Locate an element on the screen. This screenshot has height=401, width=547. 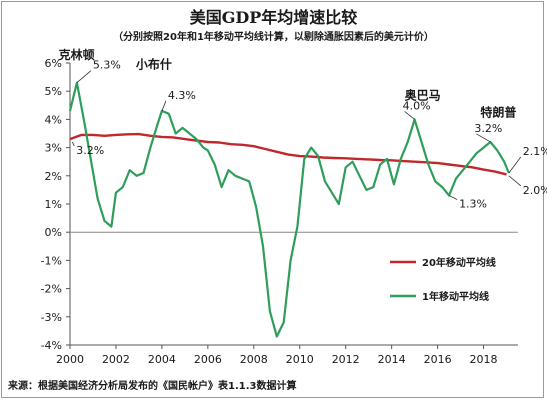
annotation-label: 1.3% is located at coordinates (473, 204).